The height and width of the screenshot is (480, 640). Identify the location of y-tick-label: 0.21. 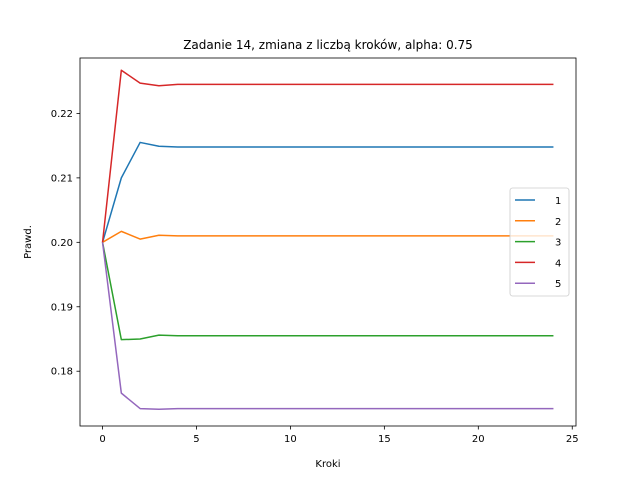
(62, 178).